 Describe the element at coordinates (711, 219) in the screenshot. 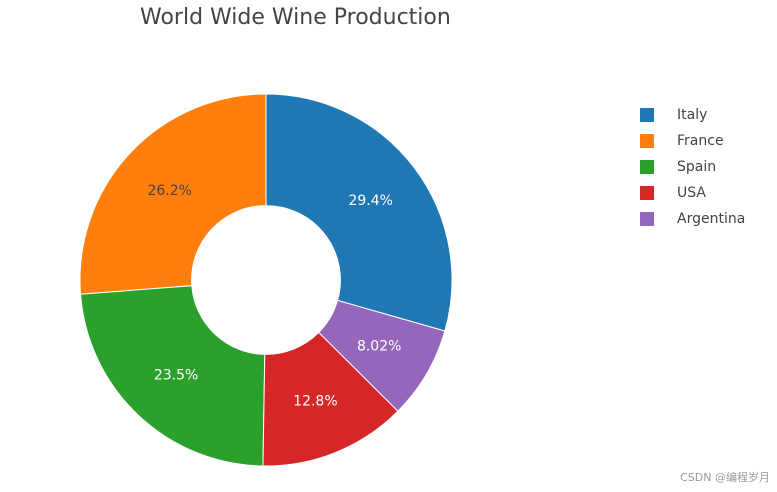

I see `legend-label: Argentina` at that location.